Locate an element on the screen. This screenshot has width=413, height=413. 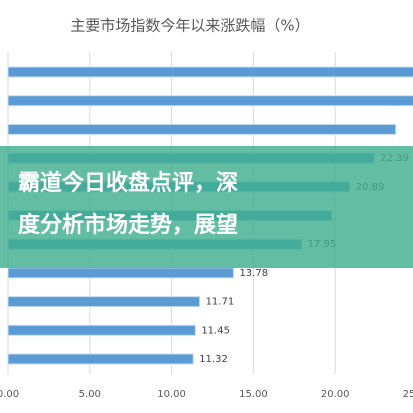
x-tick-label: 25.00 is located at coordinates (408, 394).